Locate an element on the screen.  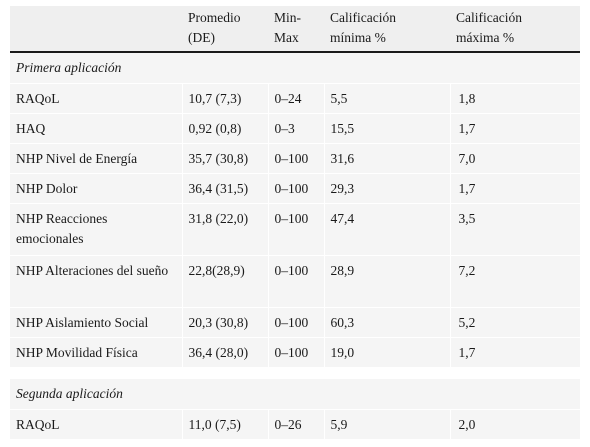
cell-minmax: 0–3 is located at coordinates (295, 128).